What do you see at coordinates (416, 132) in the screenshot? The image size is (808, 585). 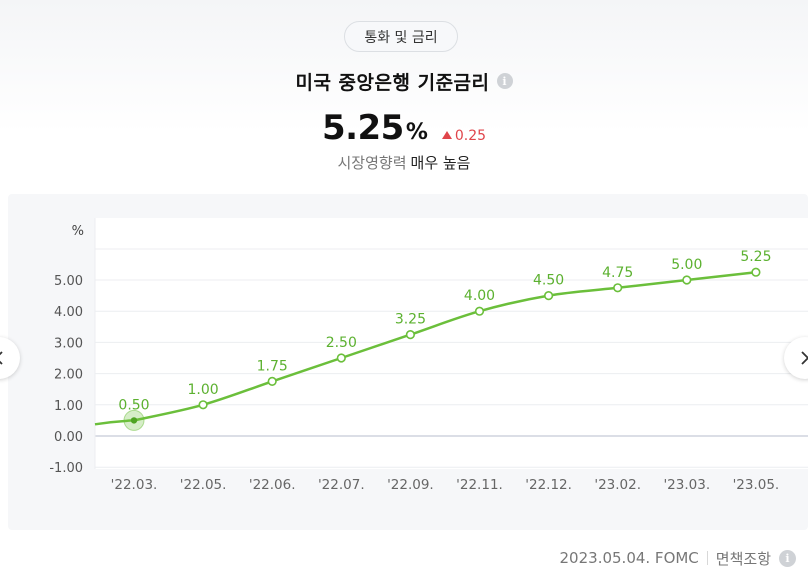 I see `rate-unit: %` at bounding box center [416, 132].